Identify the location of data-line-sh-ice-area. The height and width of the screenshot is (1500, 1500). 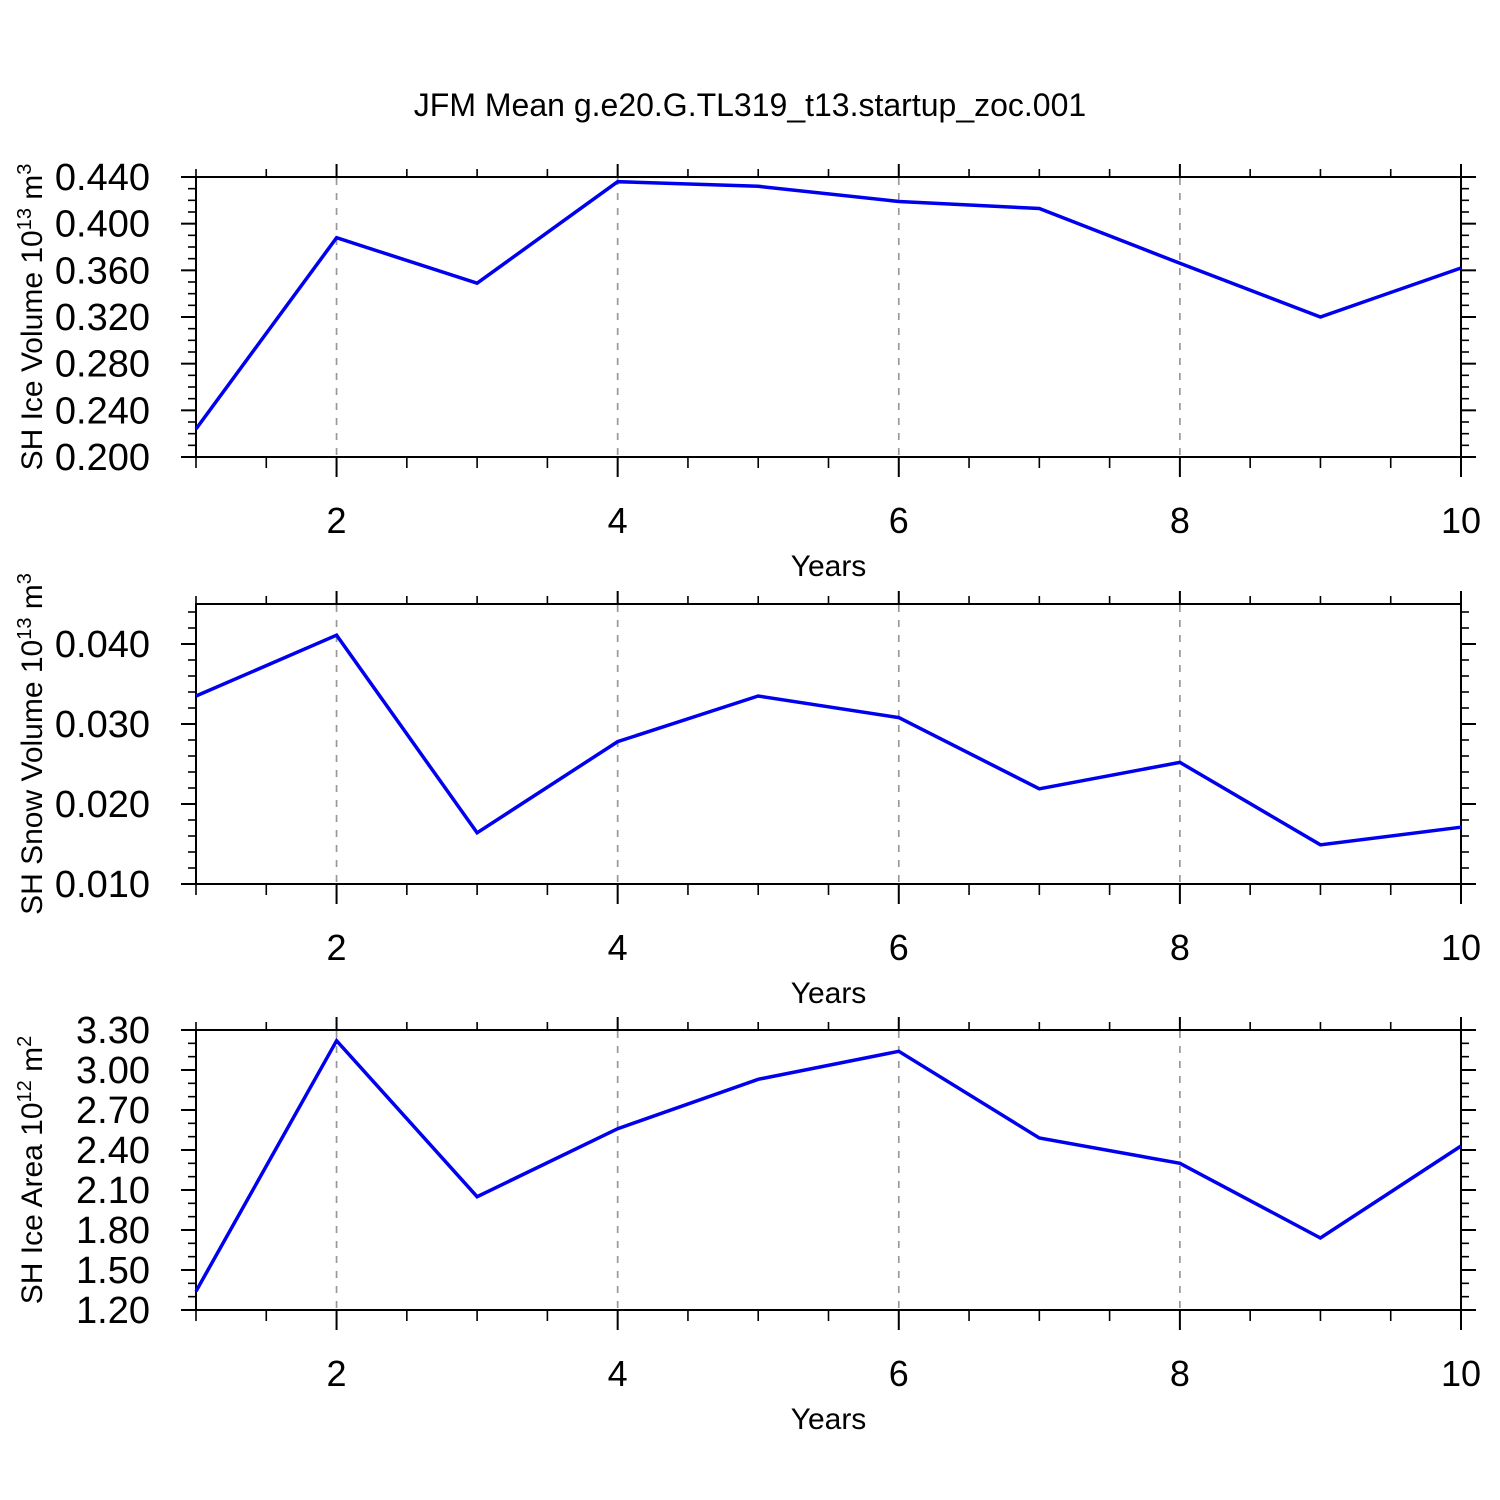
(828, 1165).